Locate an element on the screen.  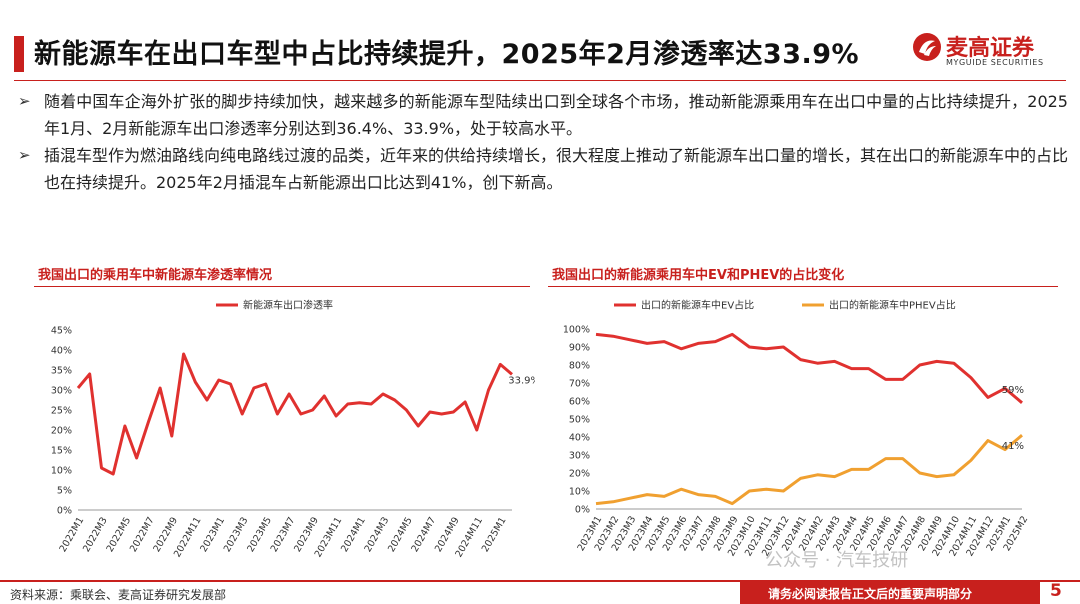
disclaimer-text: 请务必阅读报告正文后的重要声明部分 is located at coordinates (870, 594).